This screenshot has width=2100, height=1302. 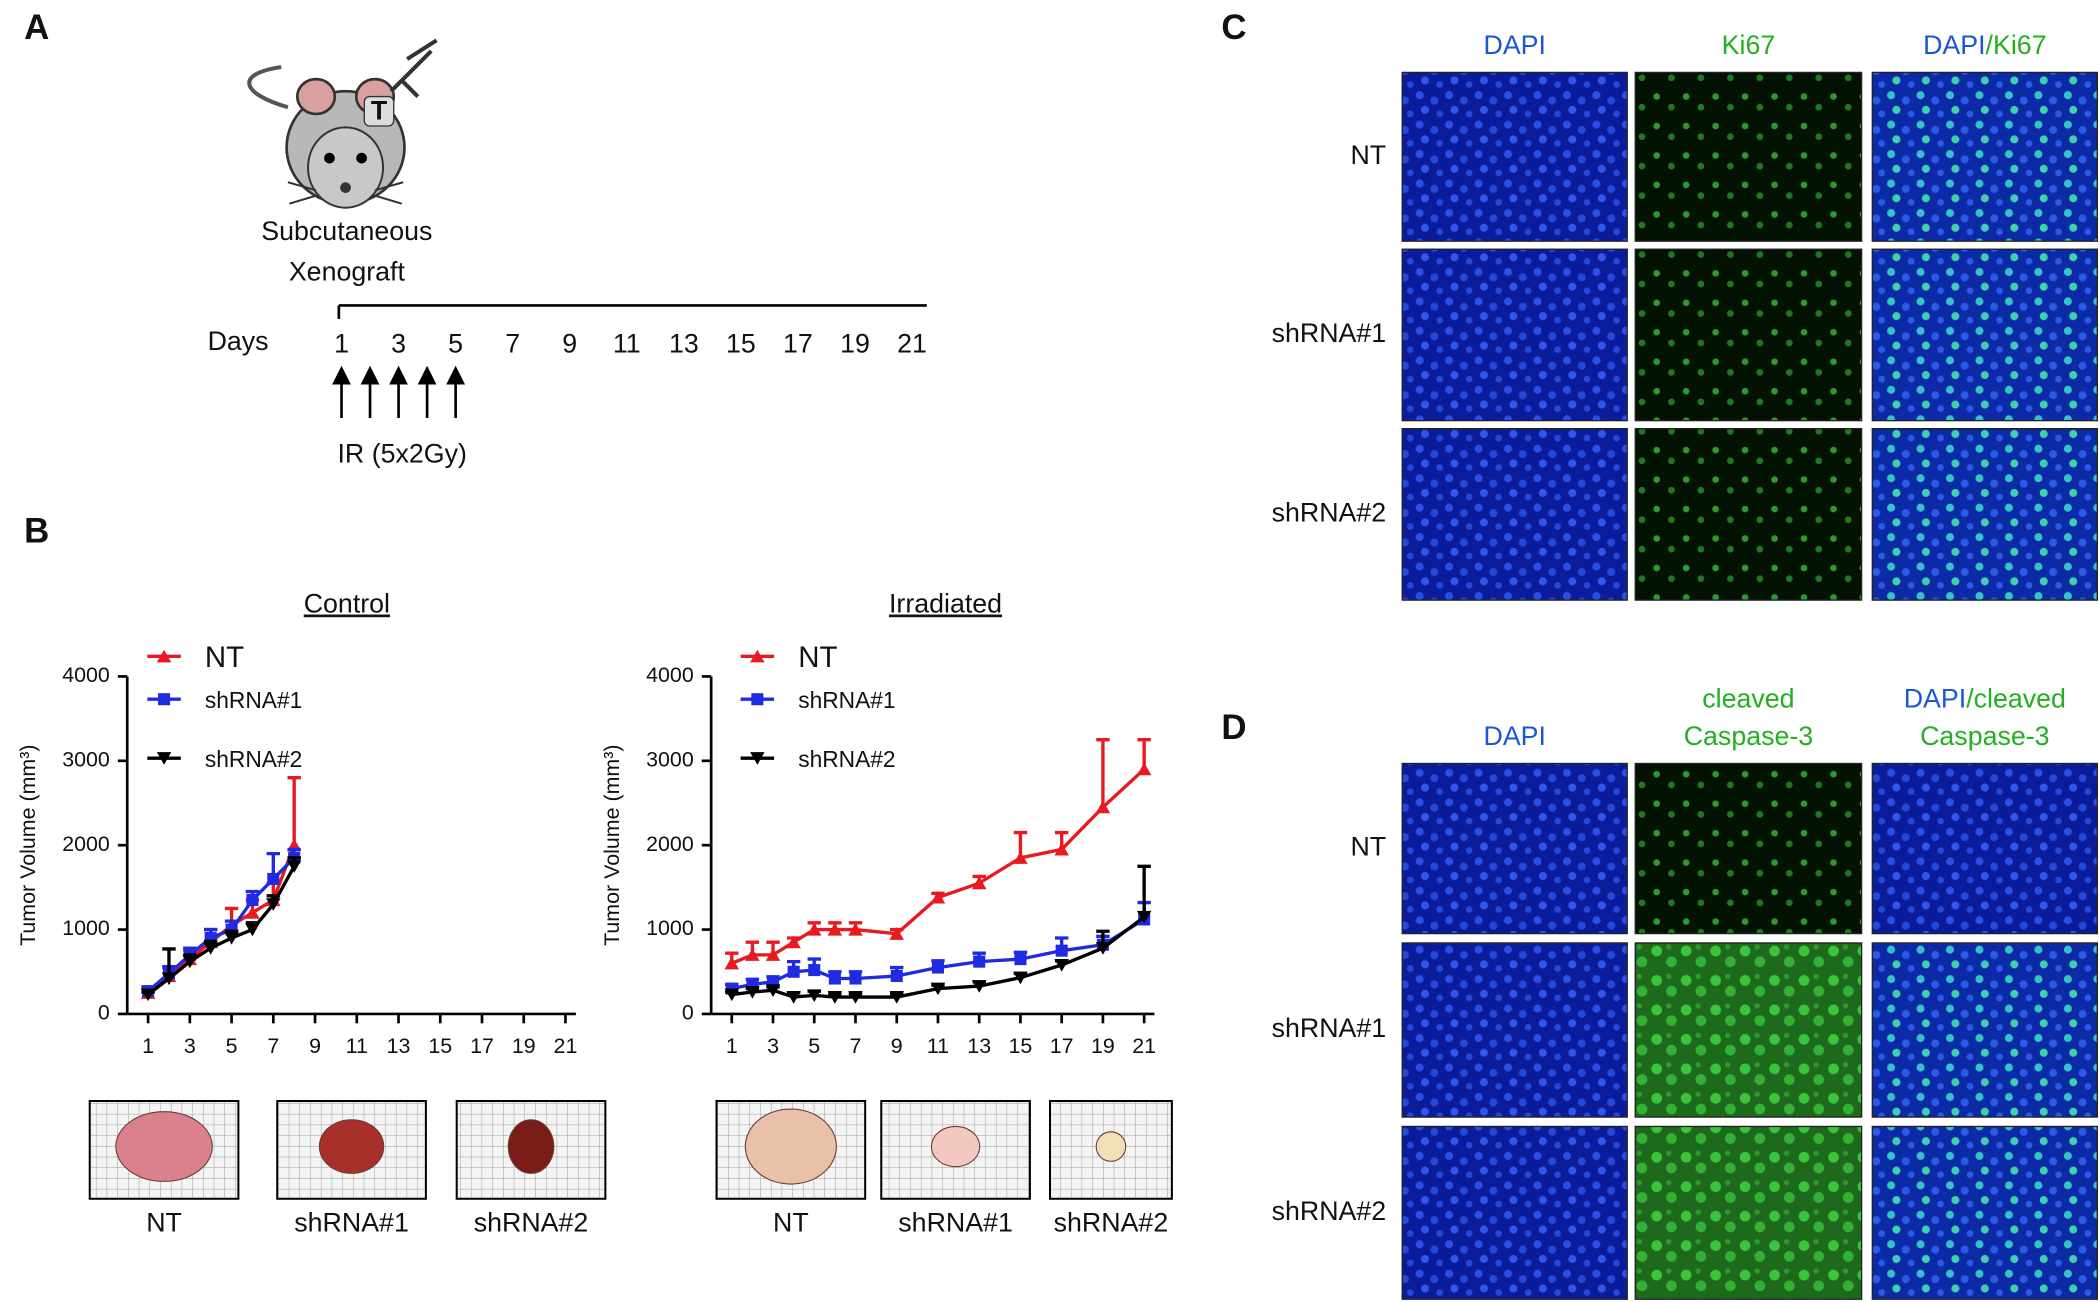 What do you see at coordinates (148, 1046) in the screenshot?
I see `x-tick-label: 1` at bounding box center [148, 1046].